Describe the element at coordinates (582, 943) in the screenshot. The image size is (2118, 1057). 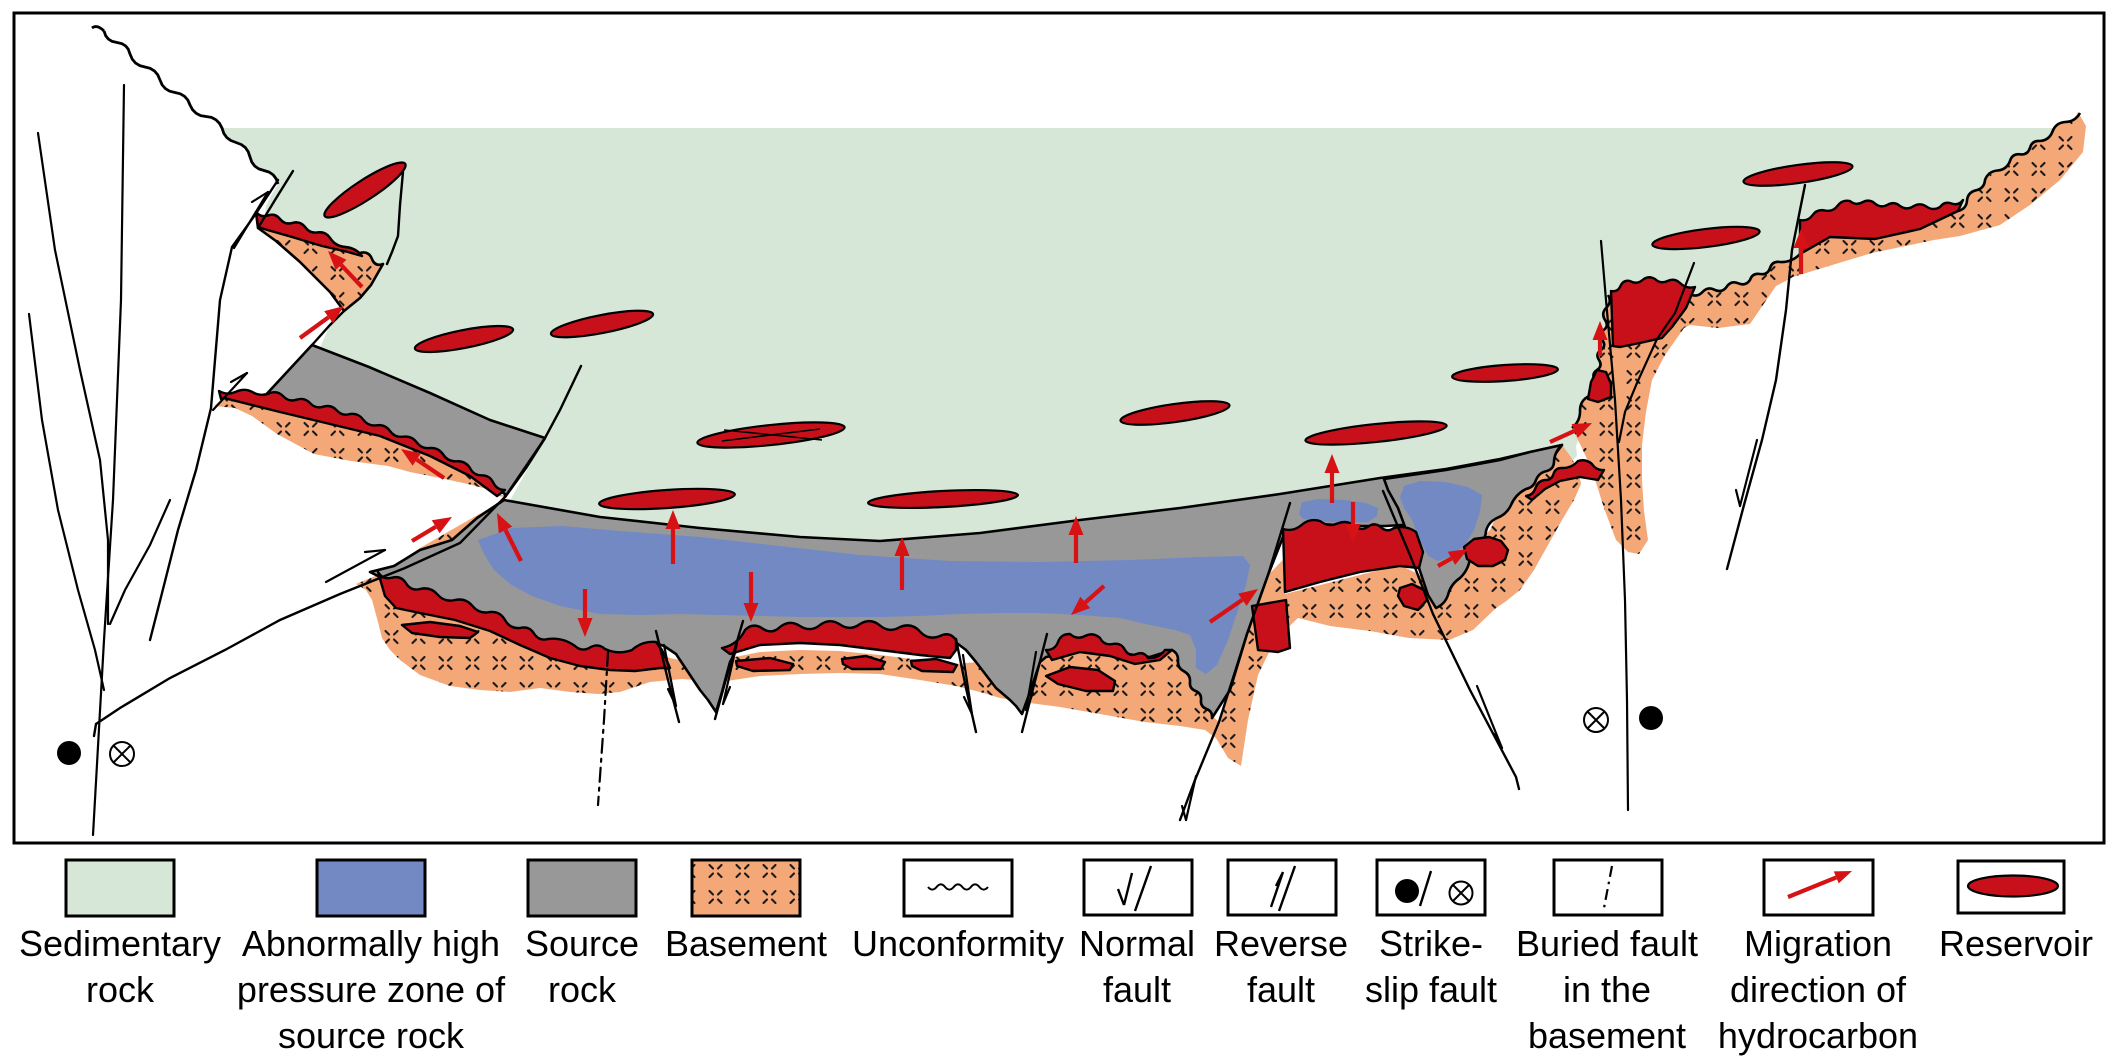
I see `svg-text: Source` at that location.